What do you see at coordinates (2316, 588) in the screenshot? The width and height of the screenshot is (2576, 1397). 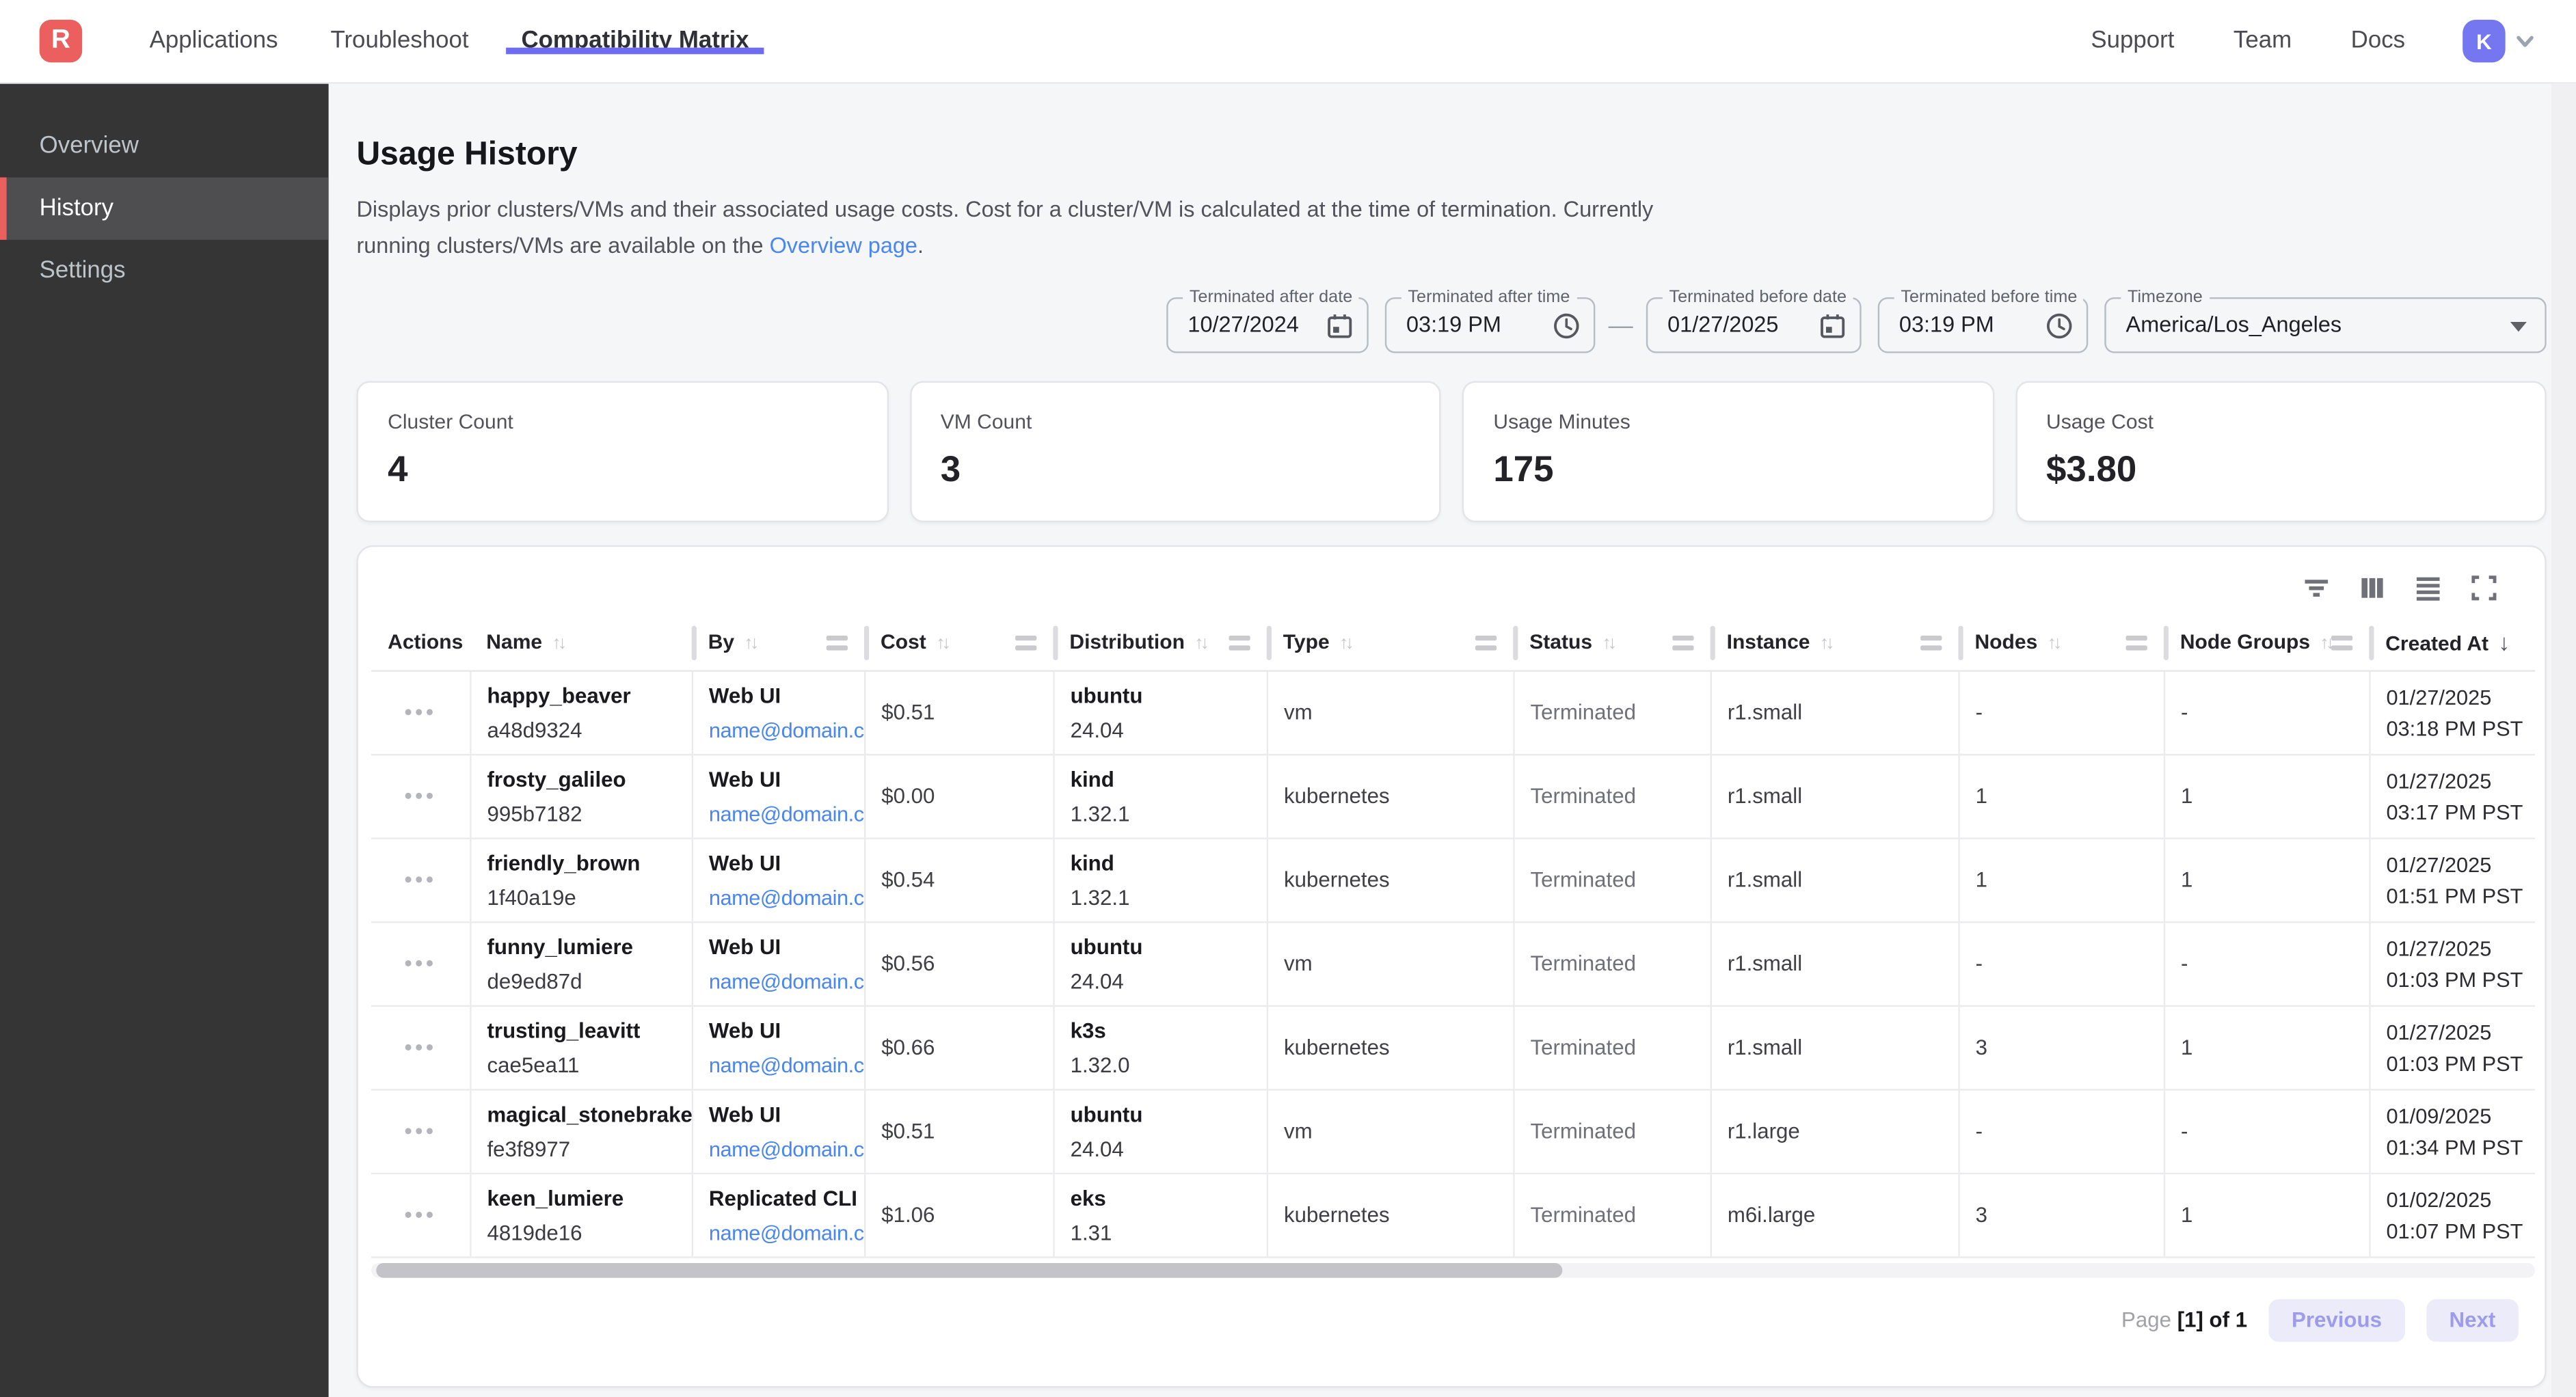 I see `filter-icon` at bounding box center [2316, 588].